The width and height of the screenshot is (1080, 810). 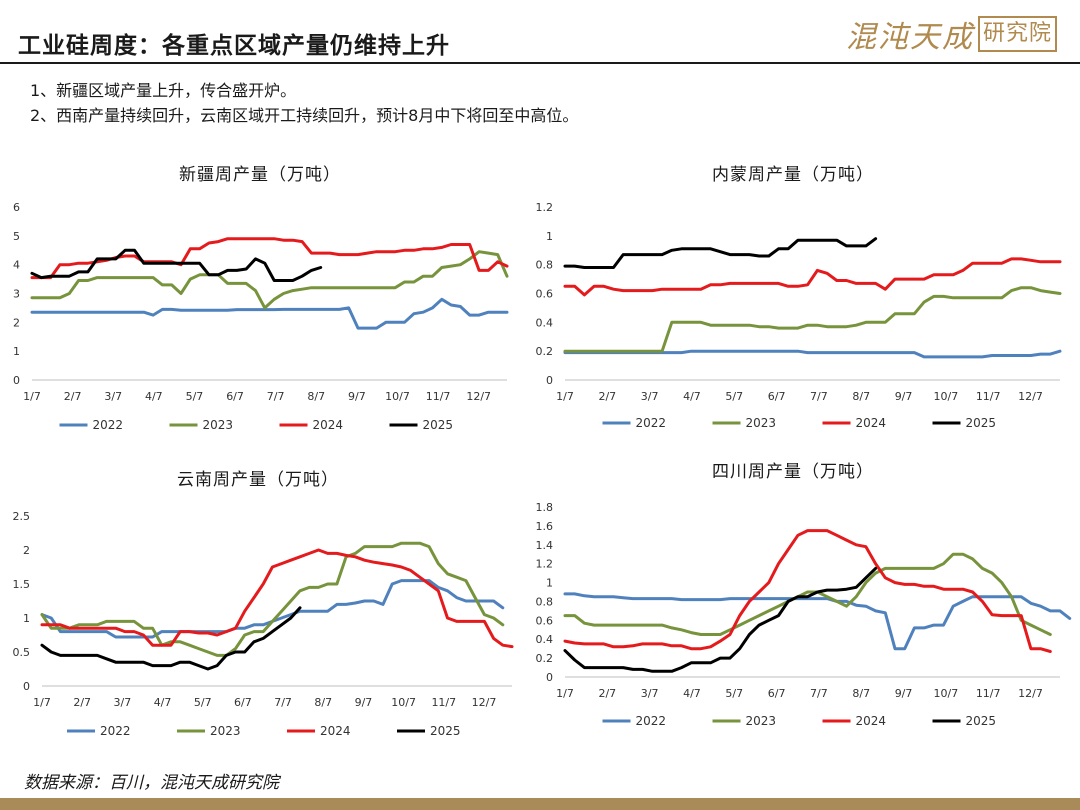 What do you see at coordinates (16, 236) in the screenshot?
I see `y-tick-label: 5` at bounding box center [16, 236].